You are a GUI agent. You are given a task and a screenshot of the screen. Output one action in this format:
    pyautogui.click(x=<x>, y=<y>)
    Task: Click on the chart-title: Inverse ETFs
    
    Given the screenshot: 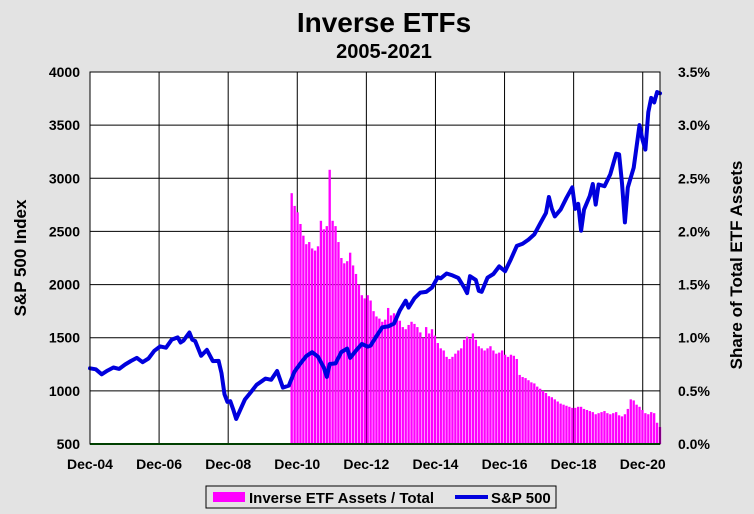 What is the action you would take?
    pyautogui.click(x=384, y=22)
    